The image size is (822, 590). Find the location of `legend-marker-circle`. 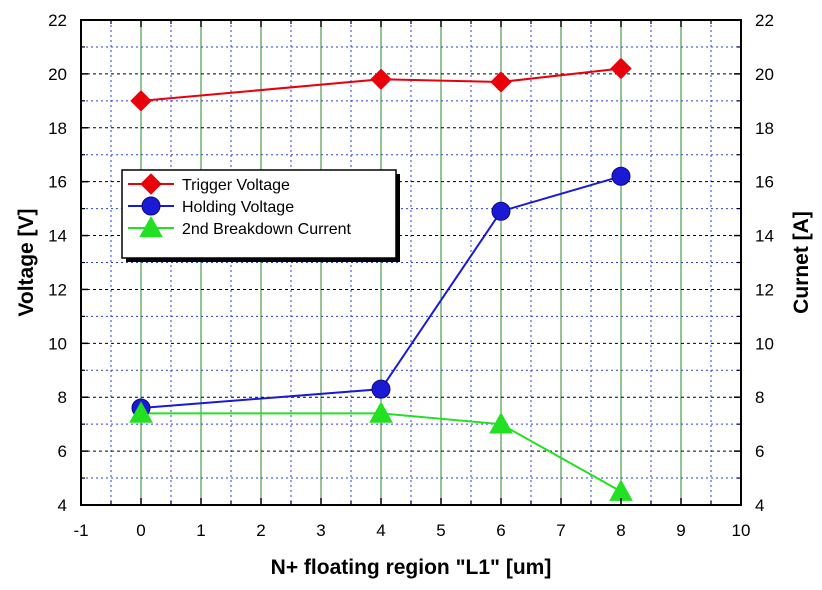

legend-marker-circle is located at coordinates (151, 206).